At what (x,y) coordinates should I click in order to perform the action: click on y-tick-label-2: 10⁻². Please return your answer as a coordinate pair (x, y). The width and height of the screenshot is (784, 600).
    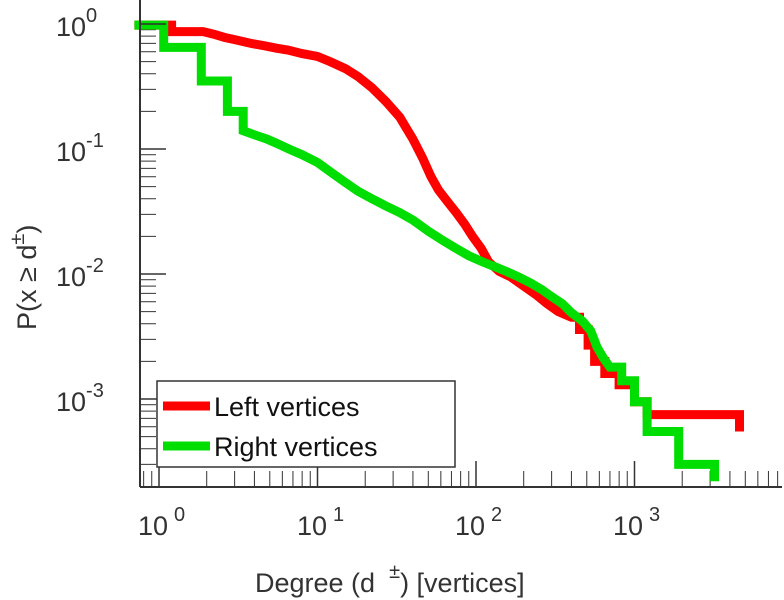
    Looking at the image, I should click on (80, 273).